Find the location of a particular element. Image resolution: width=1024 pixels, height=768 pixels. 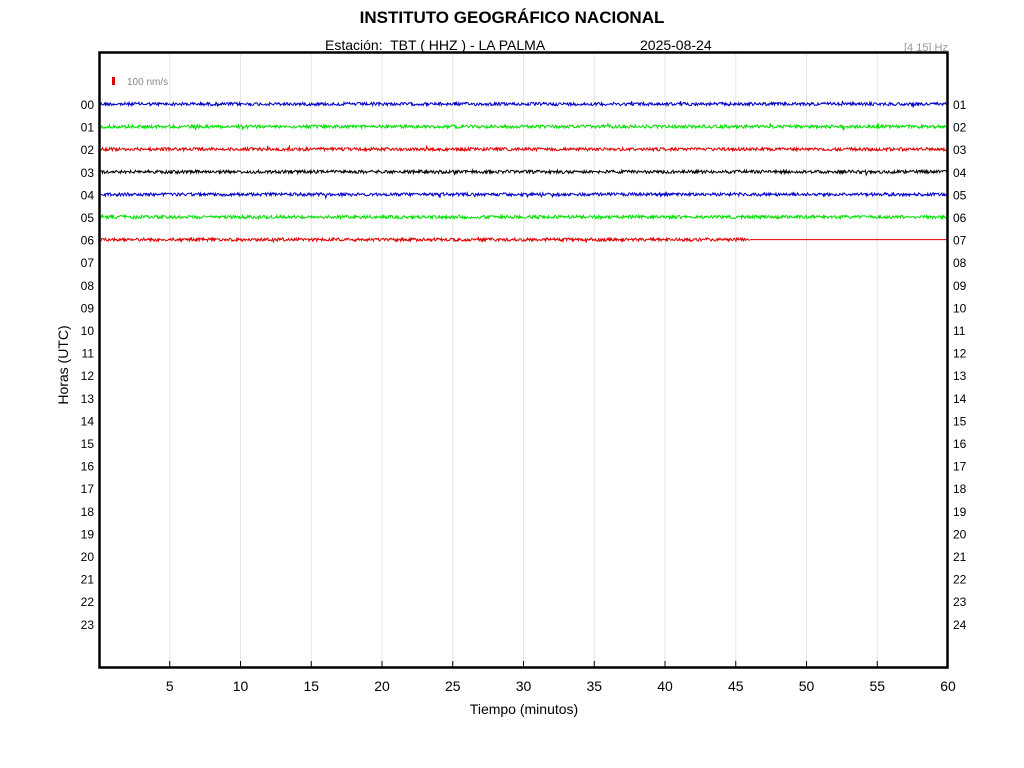

date-label: 2025-08-24 is located at coordinates (676, 45).